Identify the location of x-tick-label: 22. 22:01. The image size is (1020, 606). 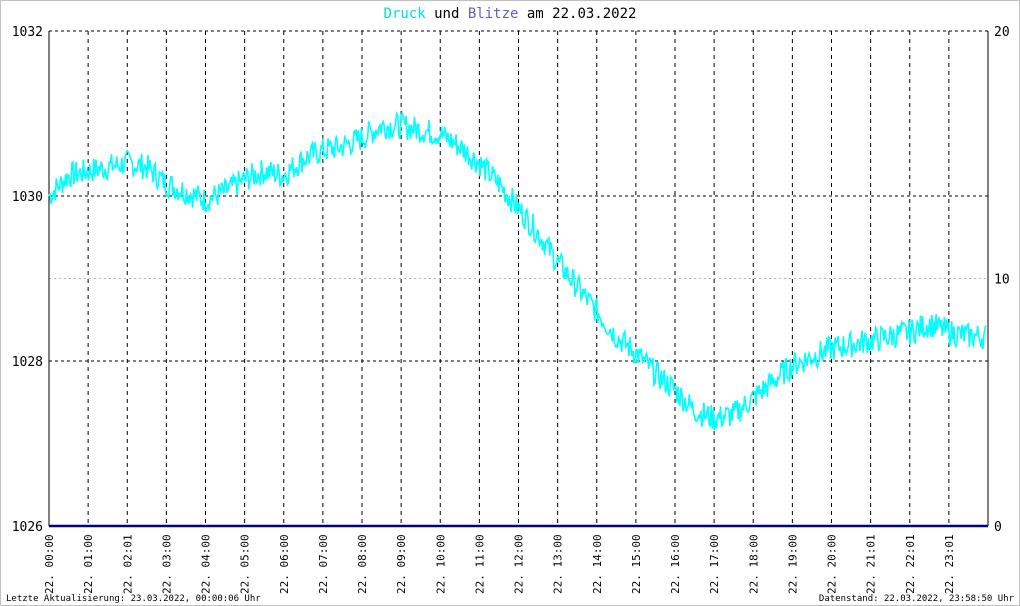
(910, 564).